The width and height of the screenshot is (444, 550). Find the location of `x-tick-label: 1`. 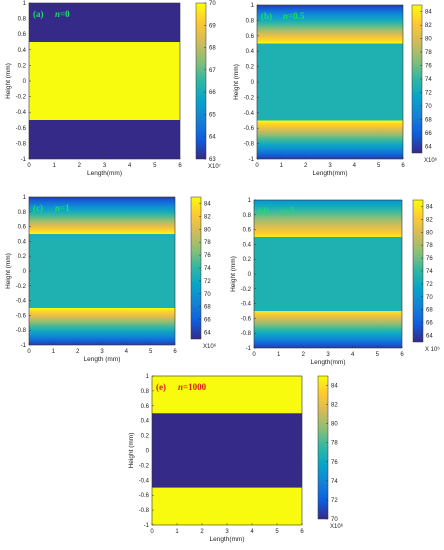

x-tick-label: 1 is located at coordinates (279, 355).